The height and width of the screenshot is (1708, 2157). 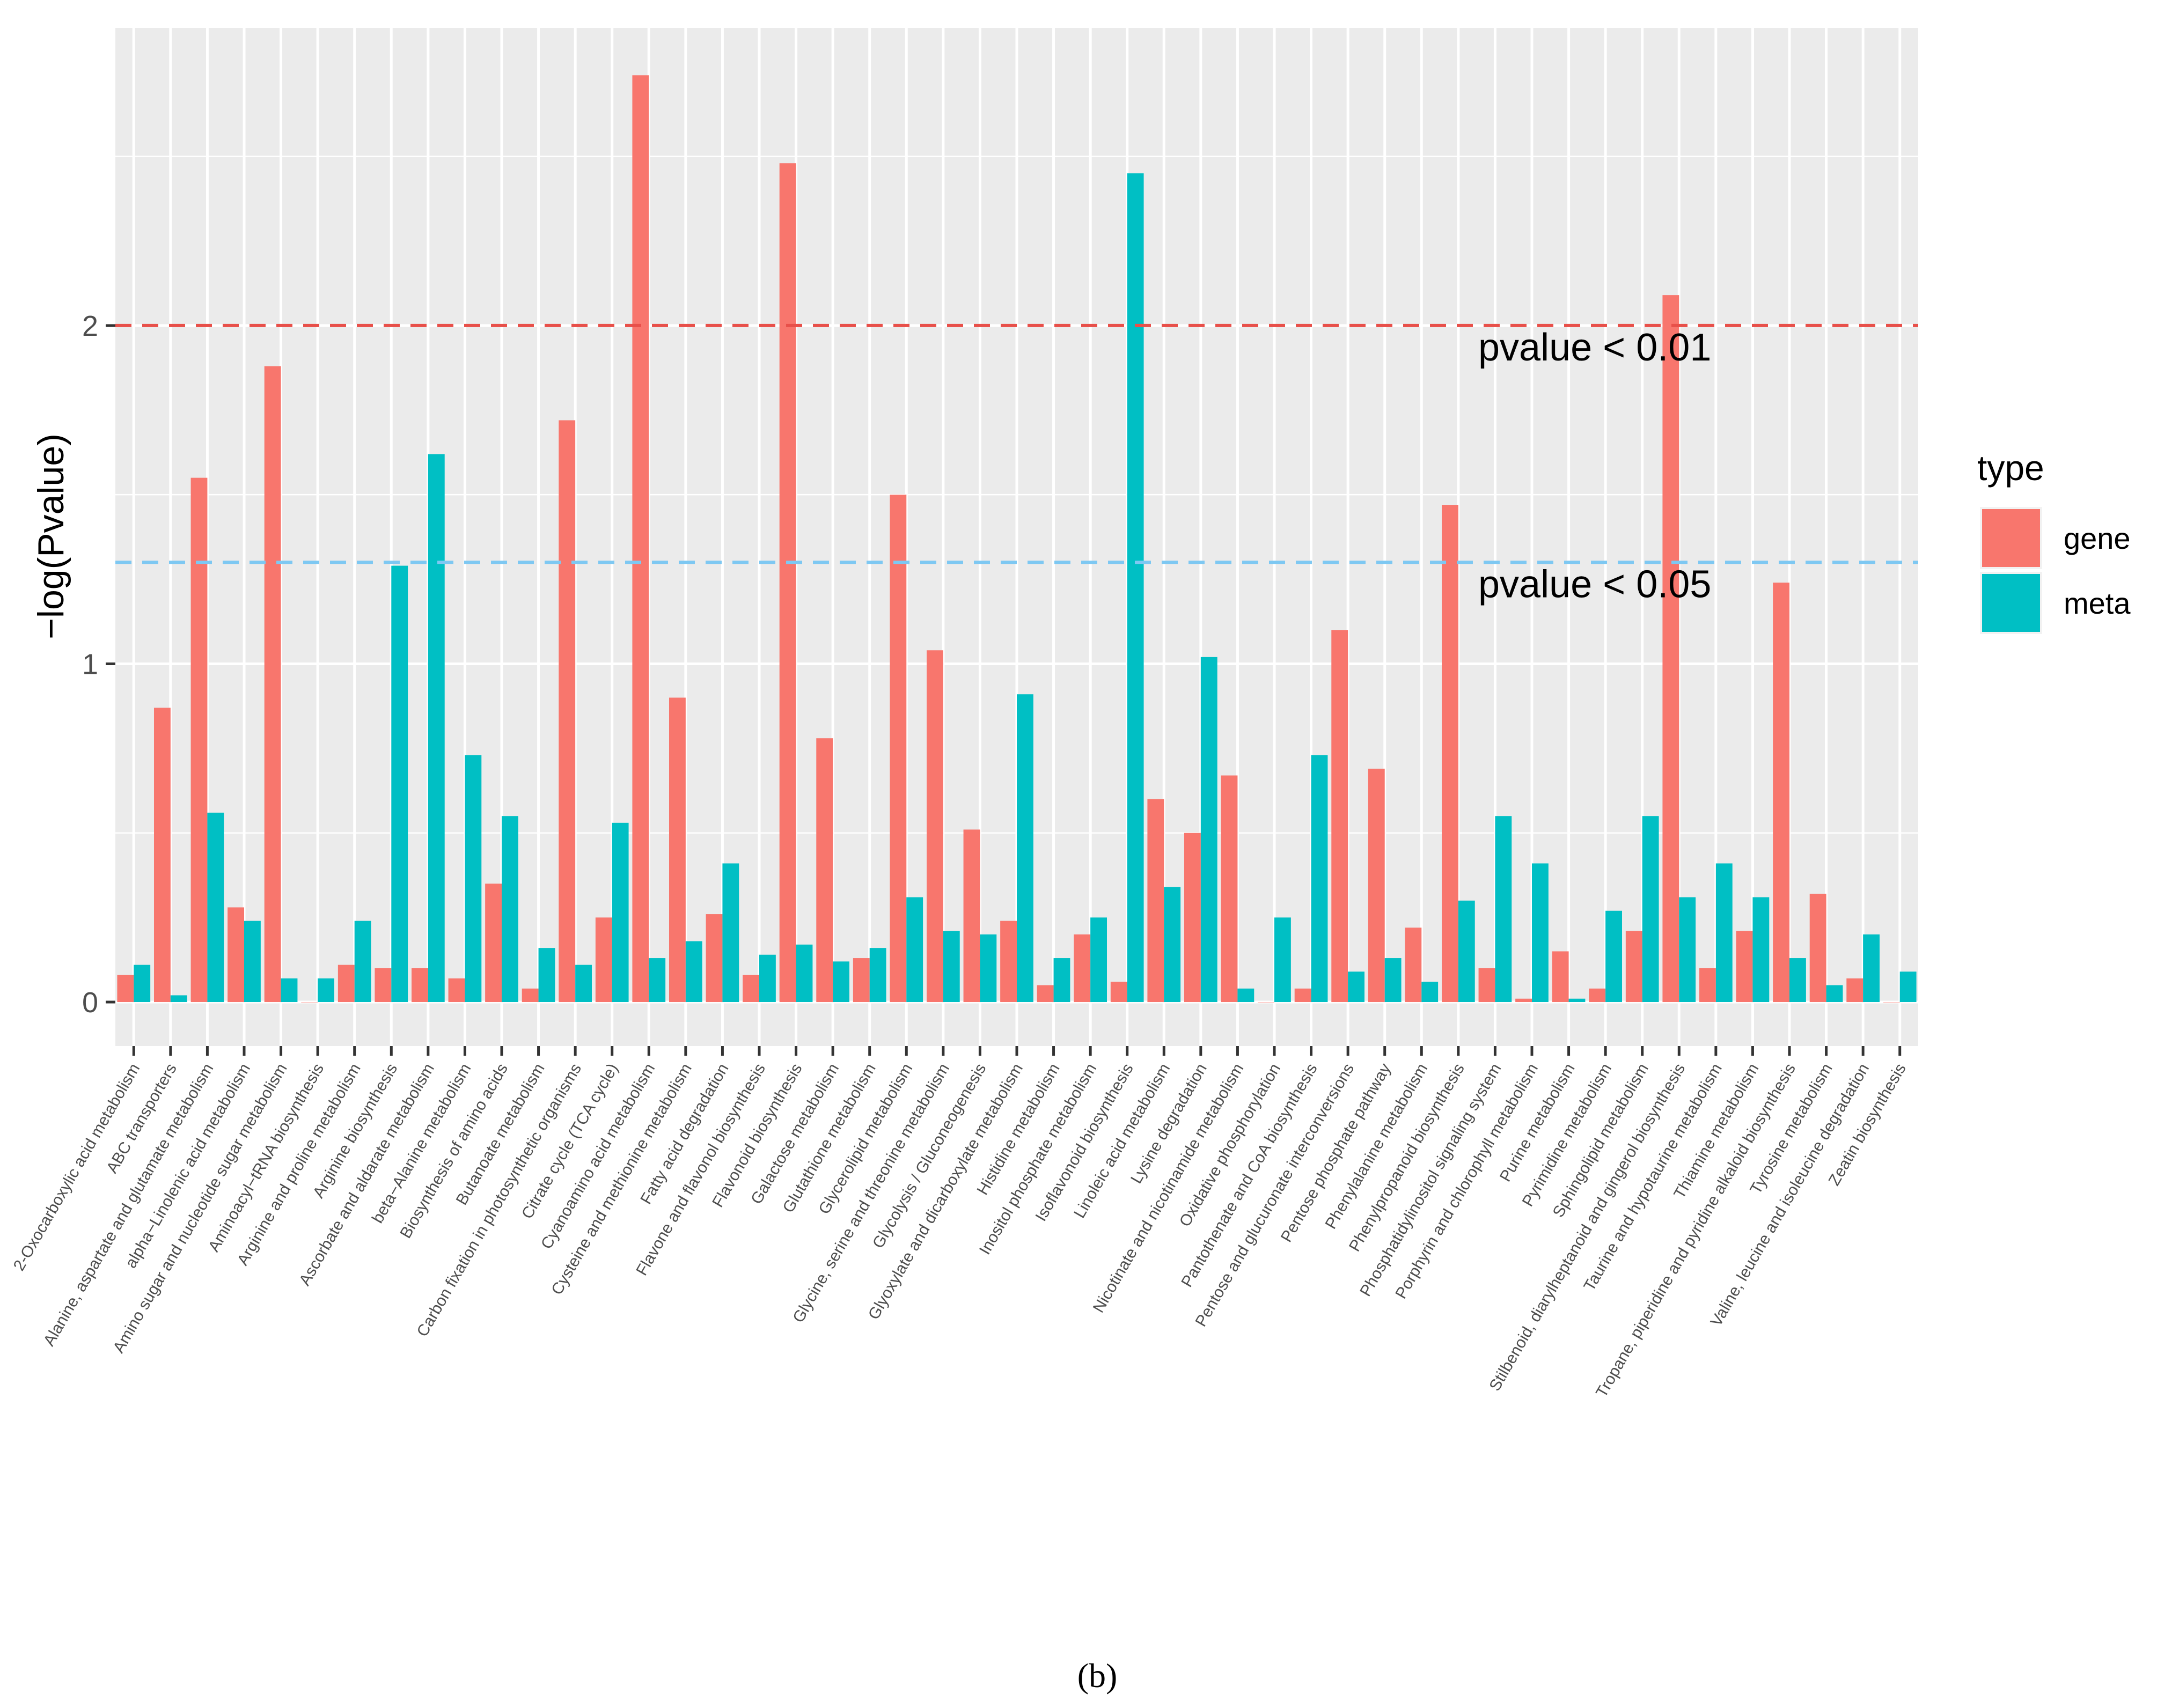 I want to click on y-tick-label: 0, so click(x=90, y=1003).